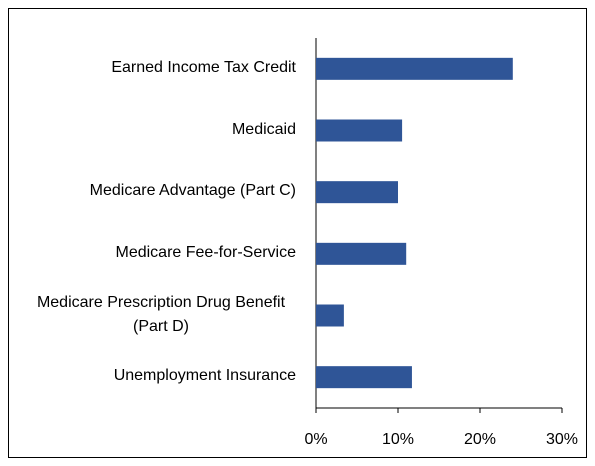 The image size is (595, 466). What do you see at coordinates (480, 439) in the screenshot?
I see `x-tick-label: 20%` at bounding box center [480, 439].